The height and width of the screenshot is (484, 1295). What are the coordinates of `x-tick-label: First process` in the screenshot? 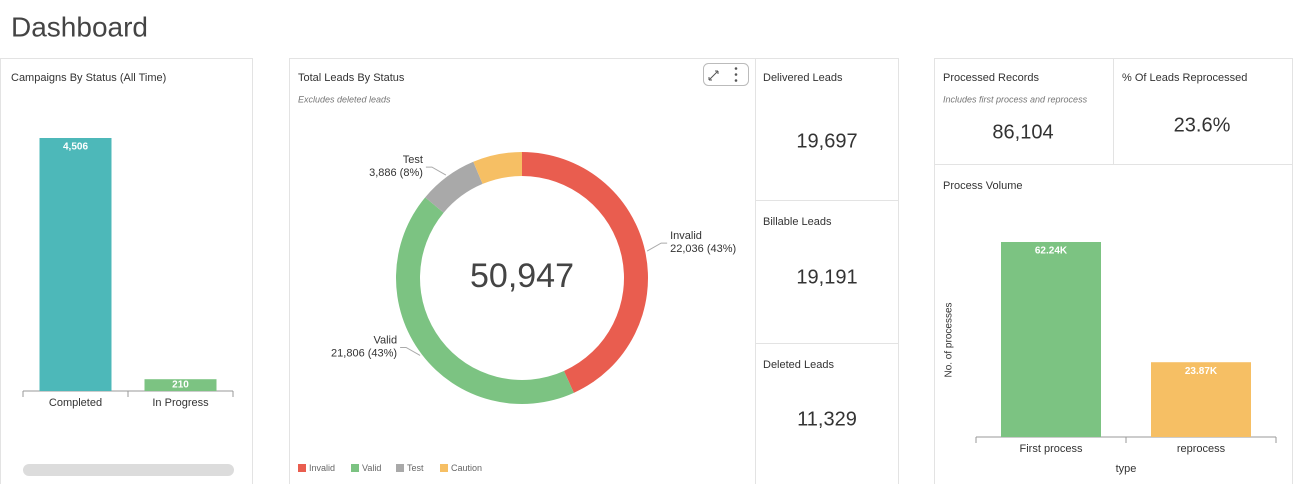 It's located at (1051, 449).